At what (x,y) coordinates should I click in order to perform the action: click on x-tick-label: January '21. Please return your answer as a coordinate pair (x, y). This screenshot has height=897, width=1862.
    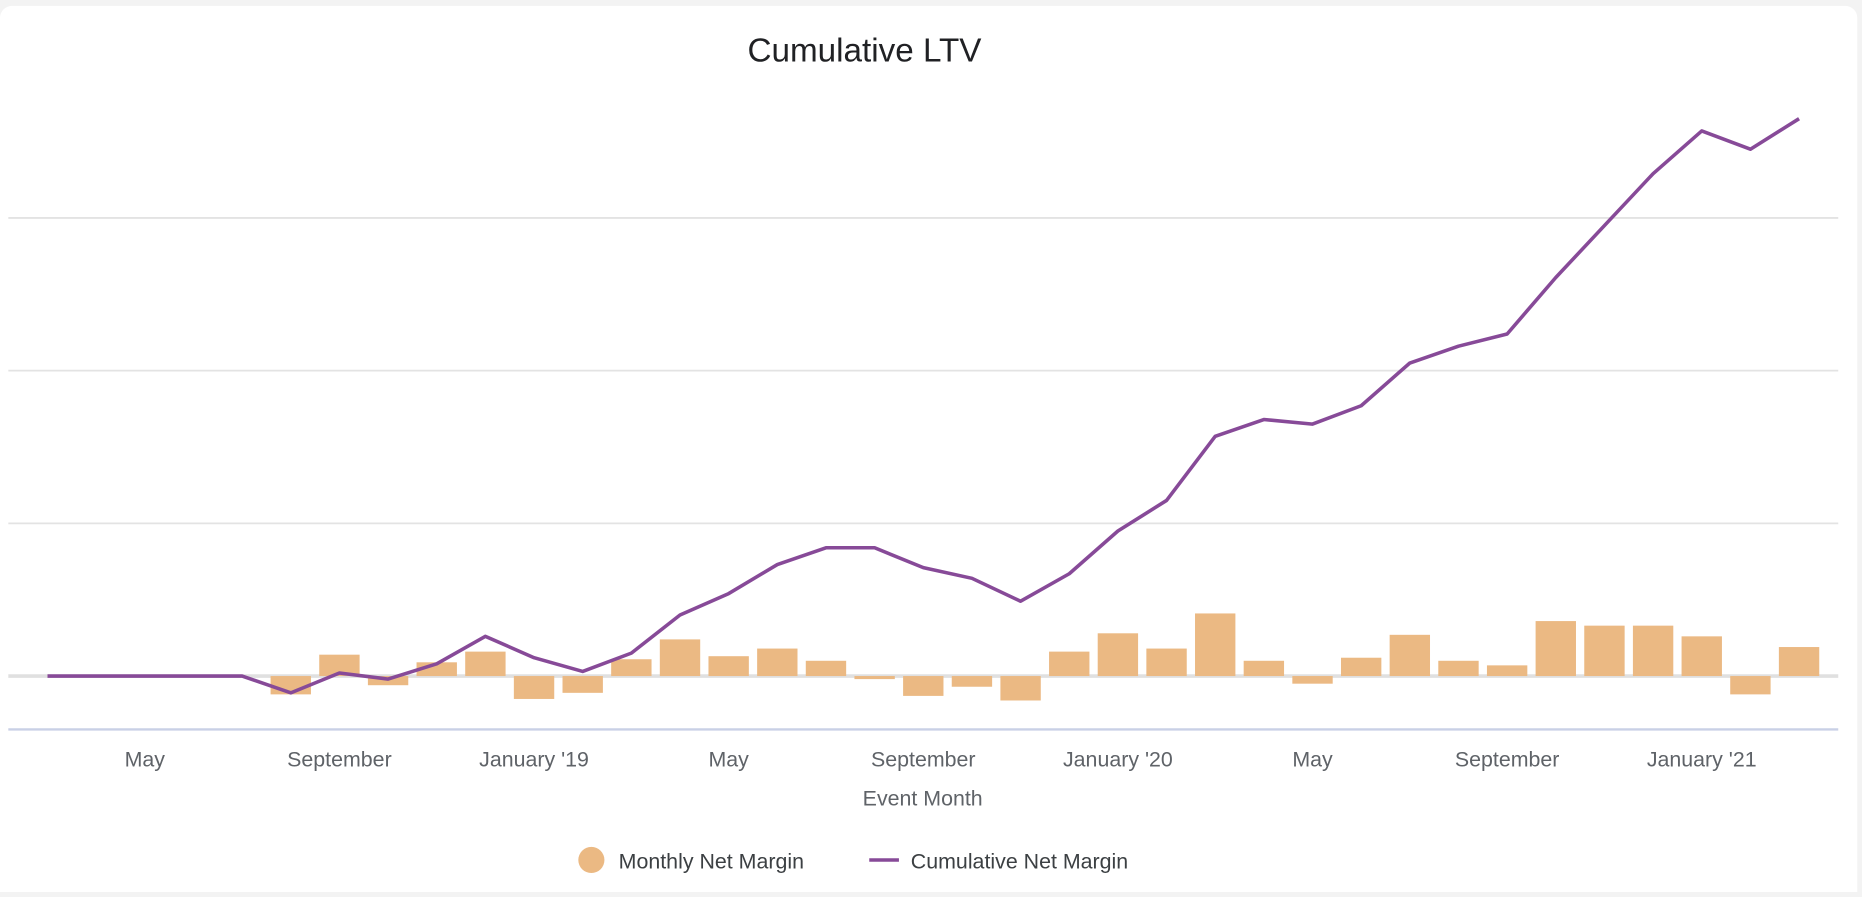
    Looking at the image, I should click on (1702, 759).